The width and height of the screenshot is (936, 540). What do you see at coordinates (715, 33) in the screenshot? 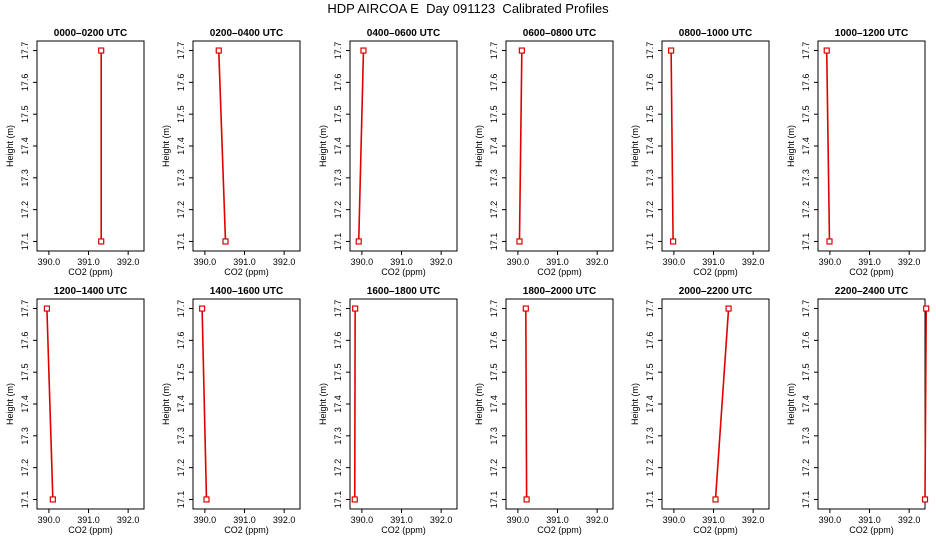
I see `panel-title: 0800–1000 UTC` at bounding box center [715, 33].